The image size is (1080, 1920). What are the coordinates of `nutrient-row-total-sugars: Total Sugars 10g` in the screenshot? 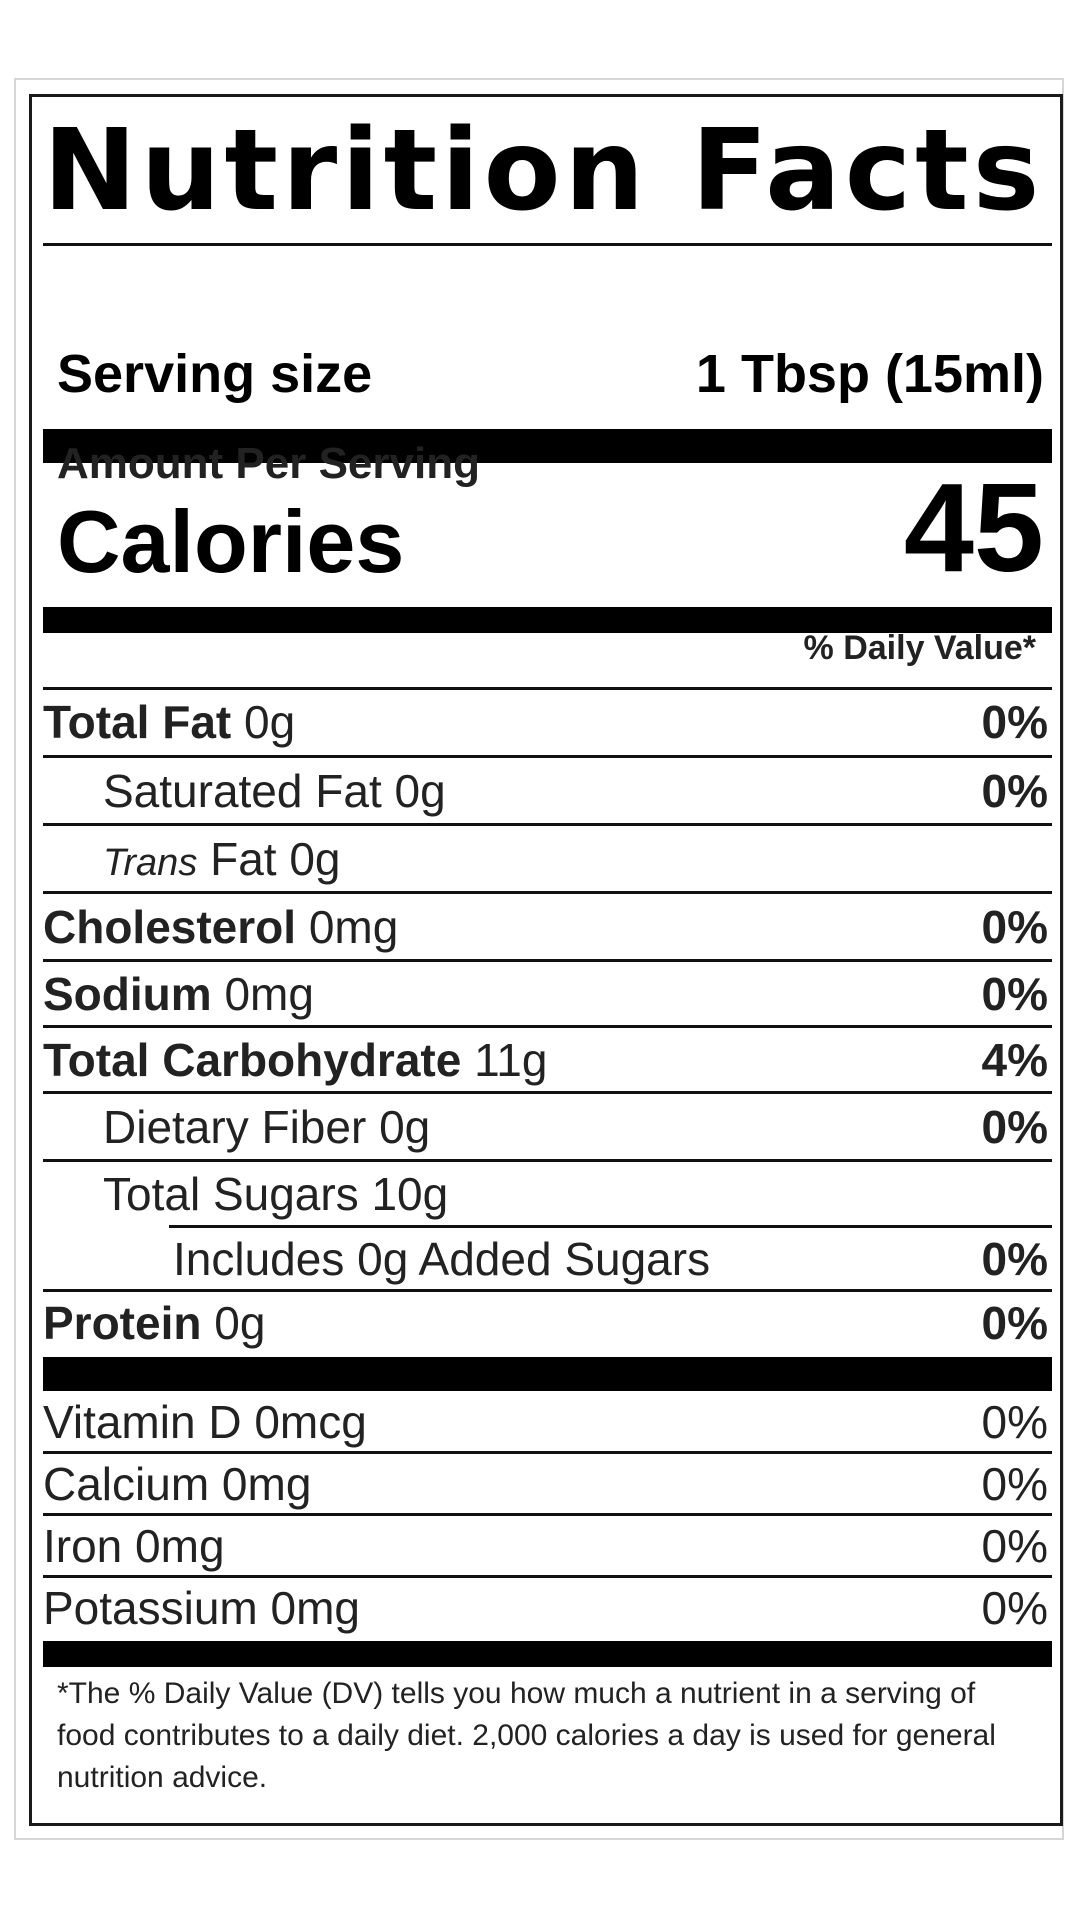 It's located at (547, 1194).